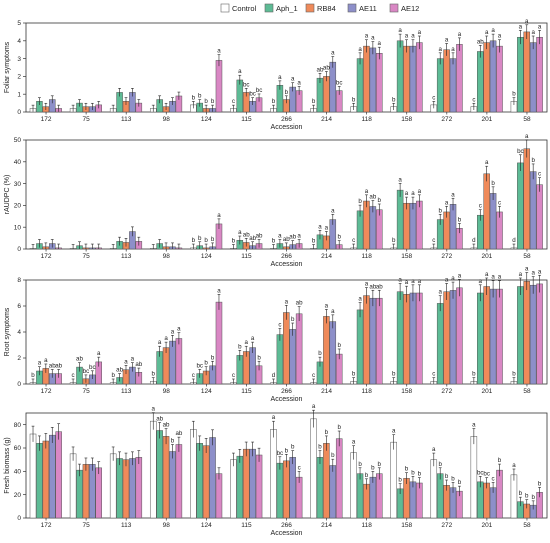  Describe the element at coordinates (18, 227) in the screenshot. I see `y-tick-label: 10` at that location.